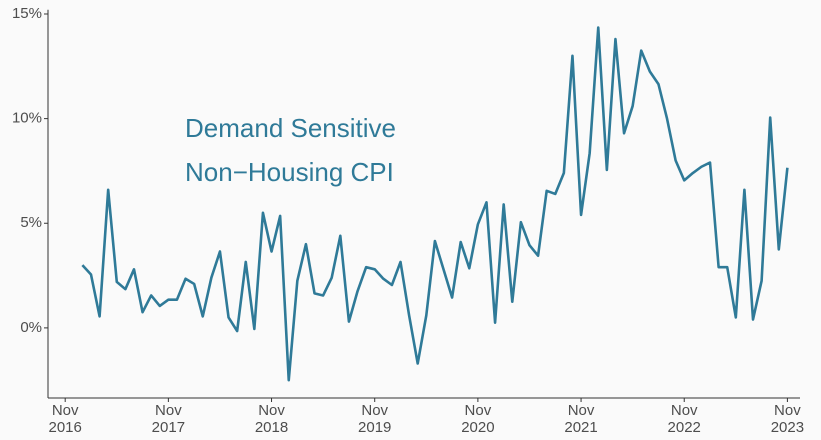 The image size is (821, 440). What do you see at coordinates (168, 419) in the screenshot?
I see `x-tick-label: Nov 2017` at bounding box center [168, 419].